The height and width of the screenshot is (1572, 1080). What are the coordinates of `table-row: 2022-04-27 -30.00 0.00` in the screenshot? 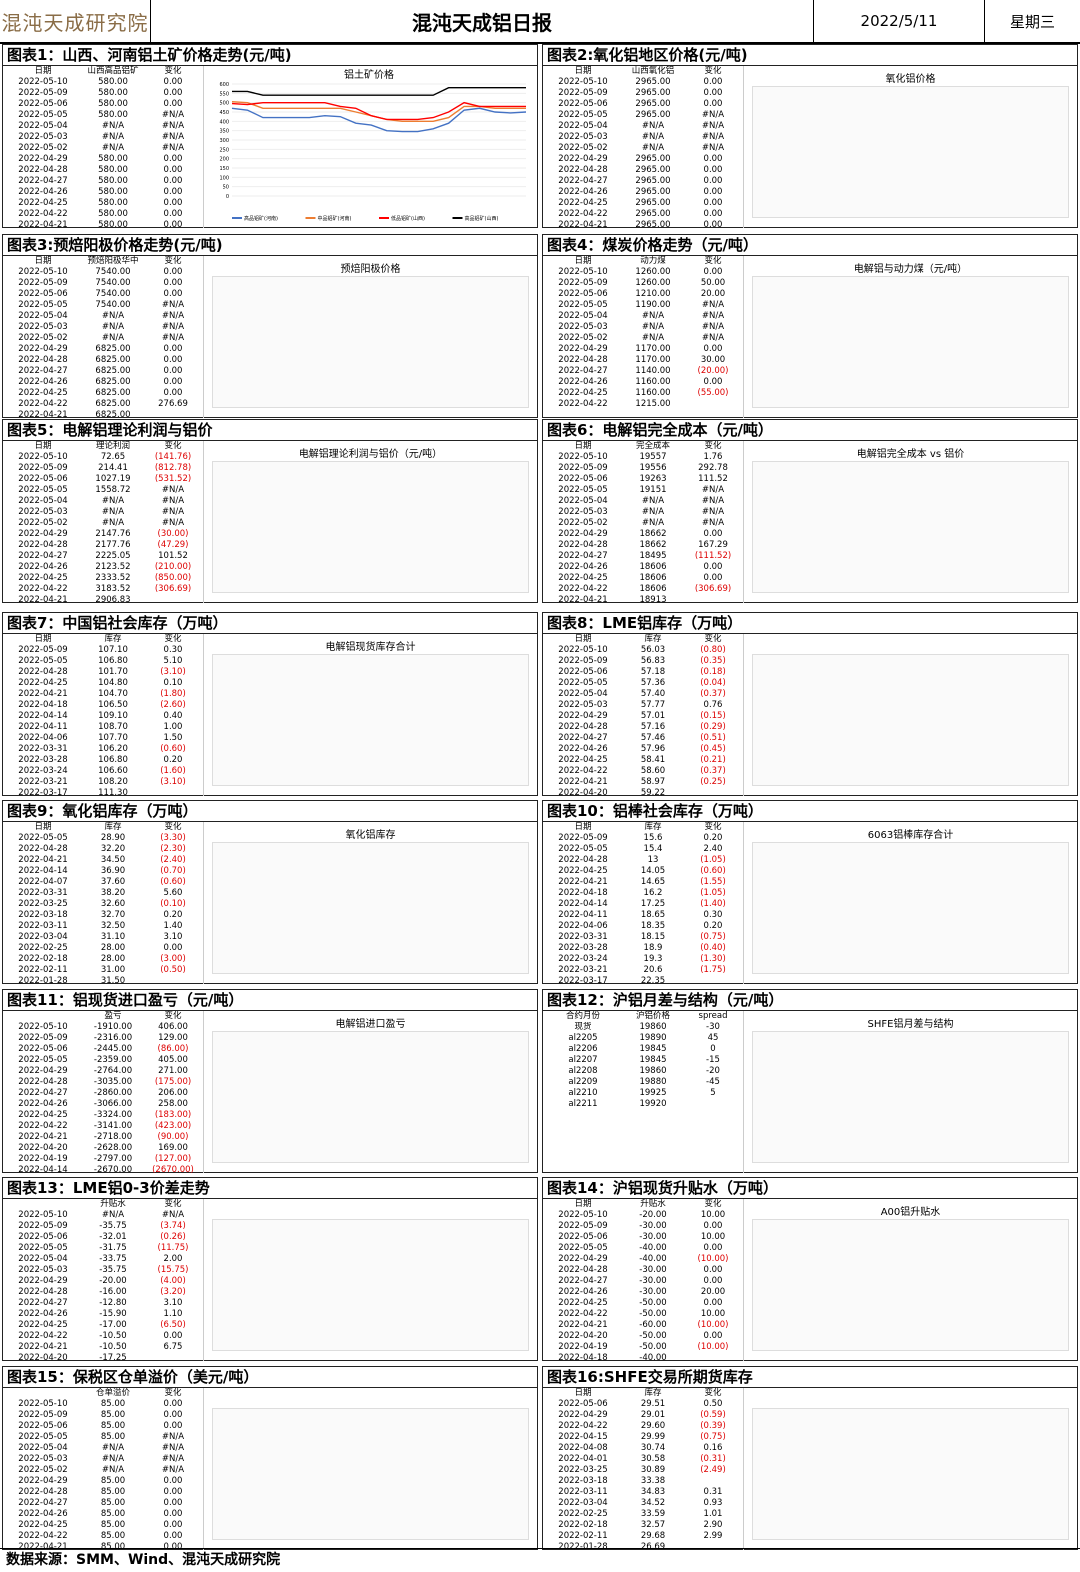 It's located at (643, 1281).